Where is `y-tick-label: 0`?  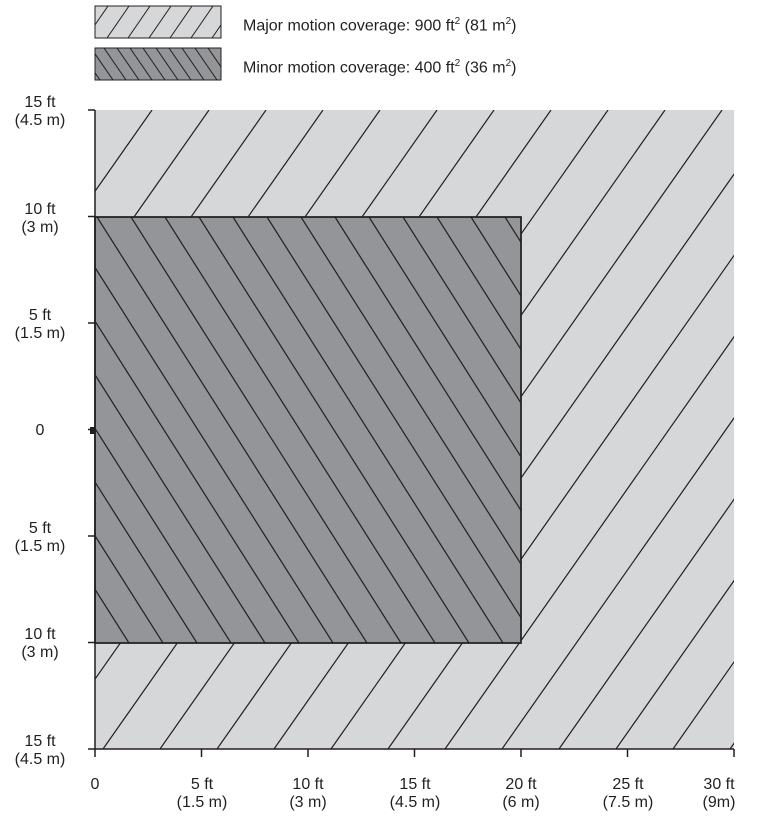 y-tick-label: 0 is located at coordinates (40, 430).